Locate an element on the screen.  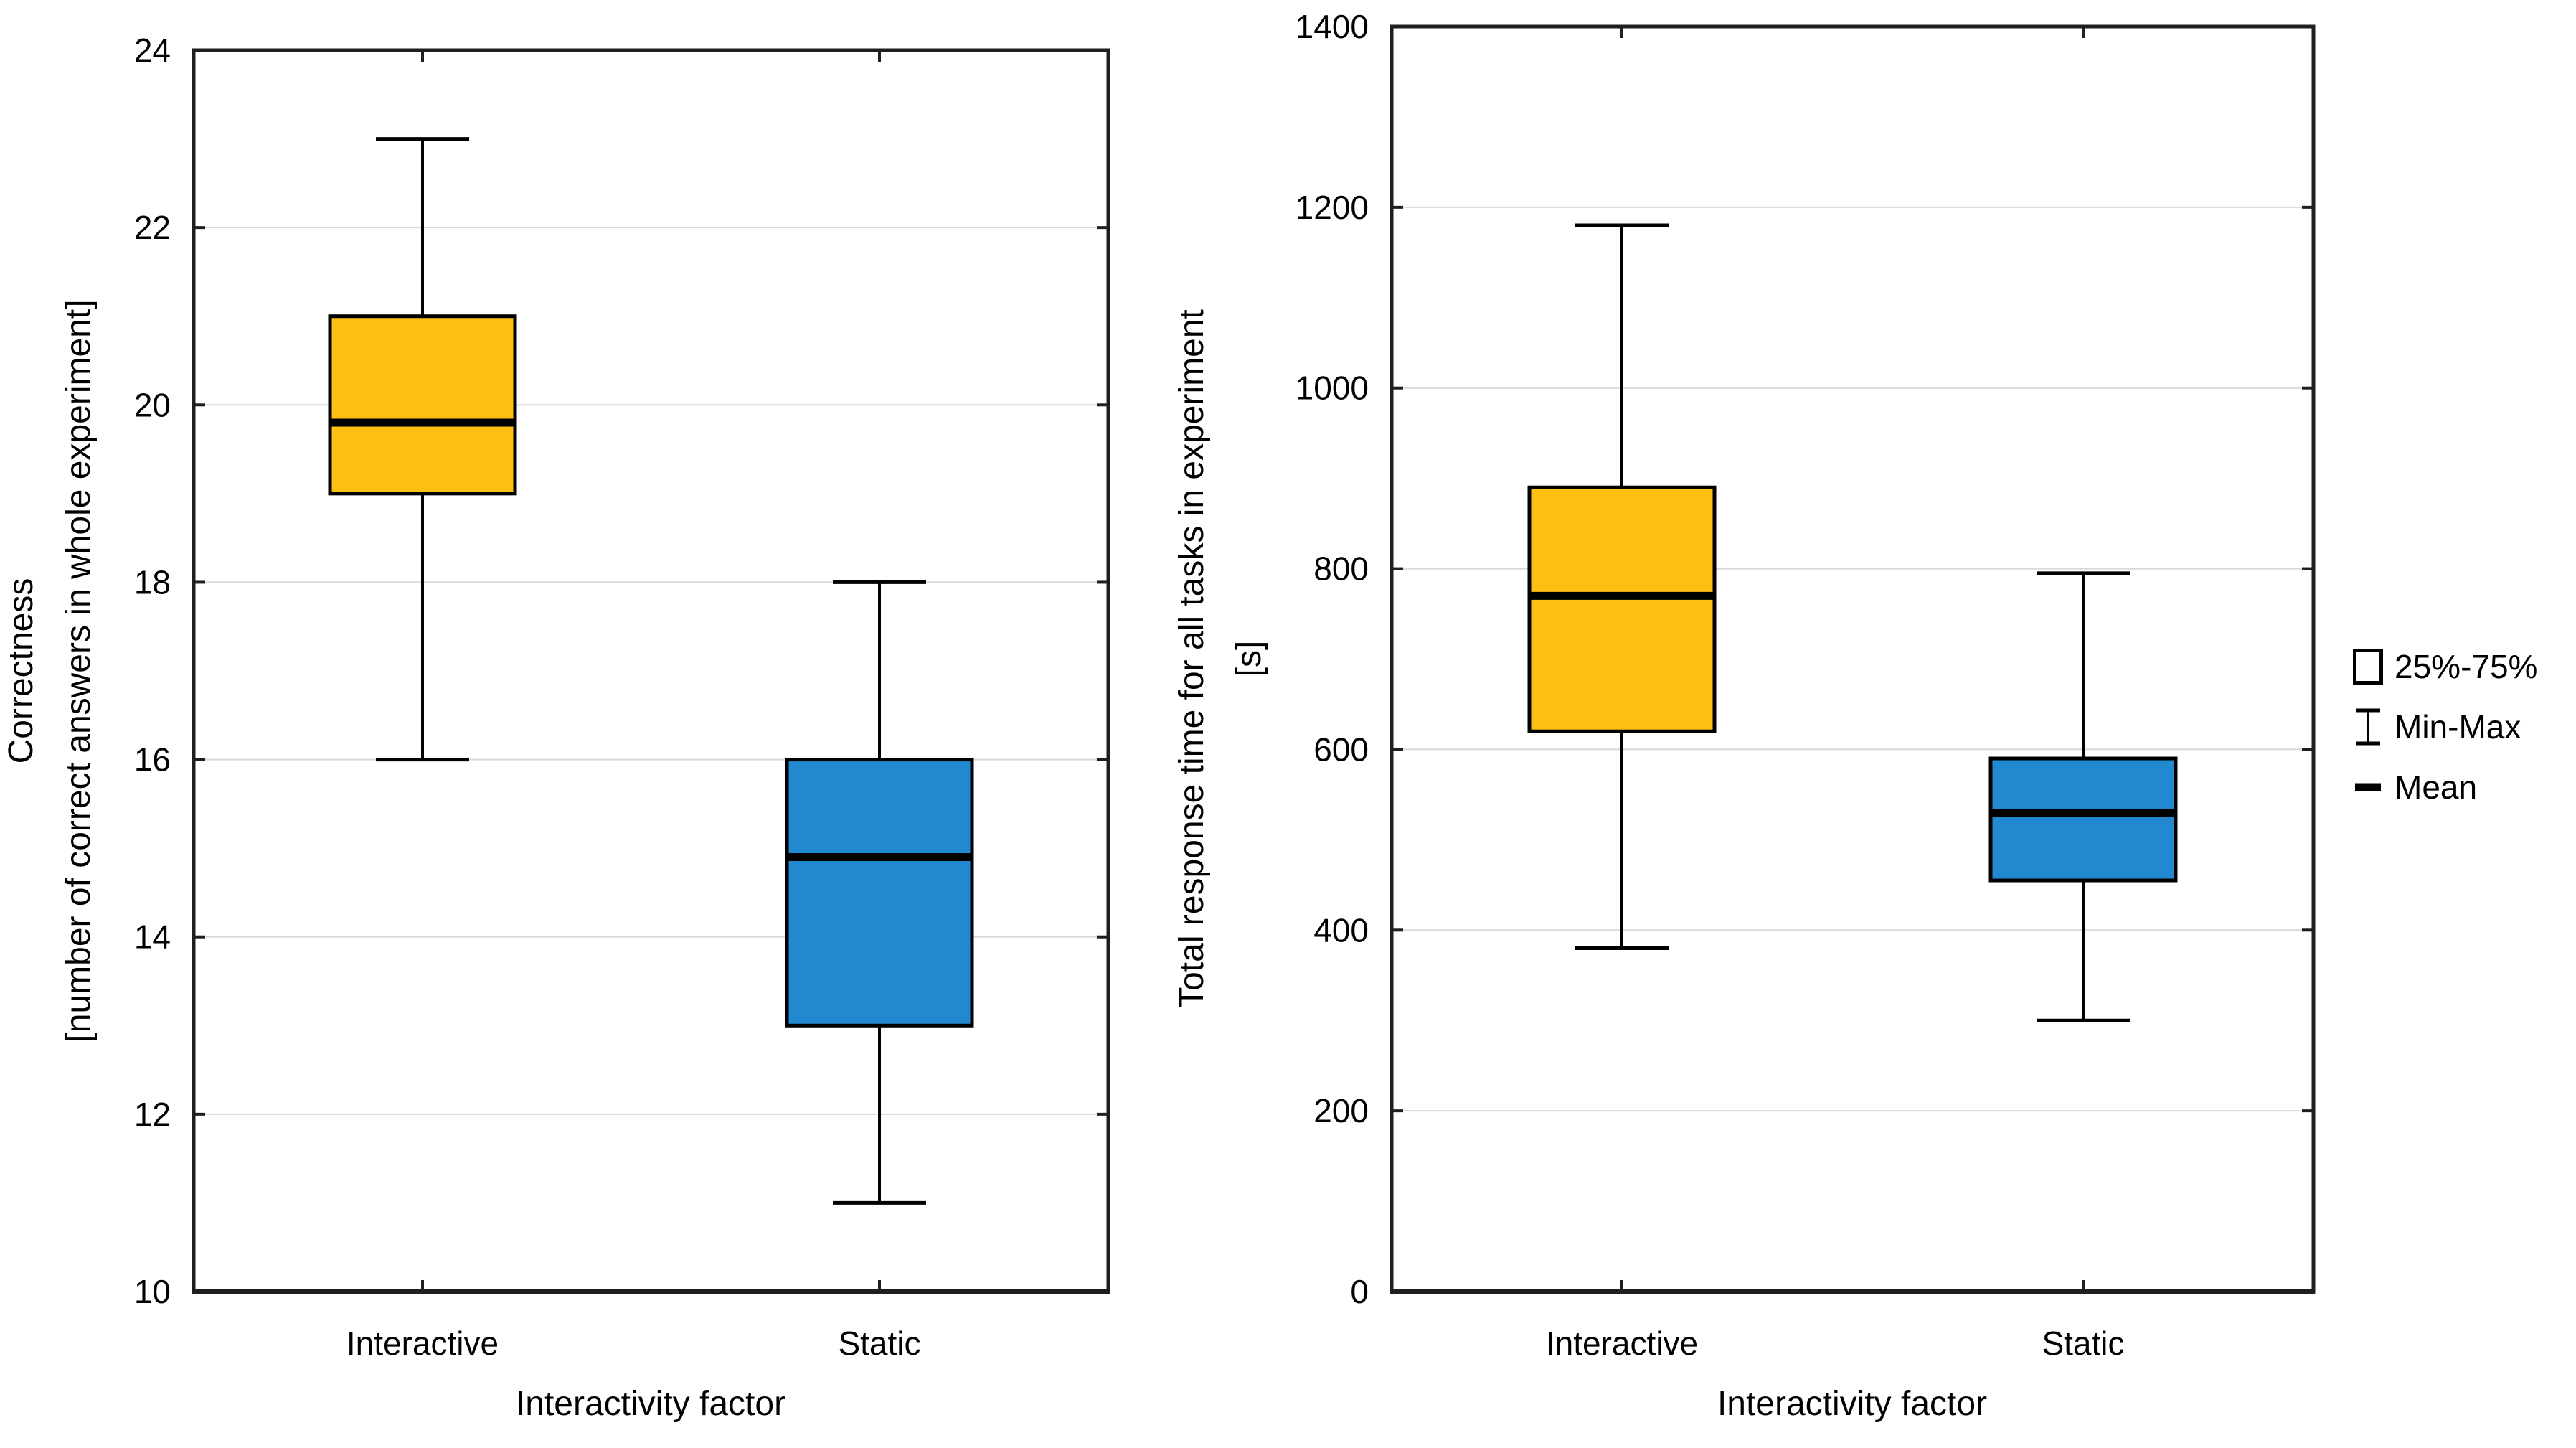
y-tick-label: 1200 is located at coordinates (1332, 208).